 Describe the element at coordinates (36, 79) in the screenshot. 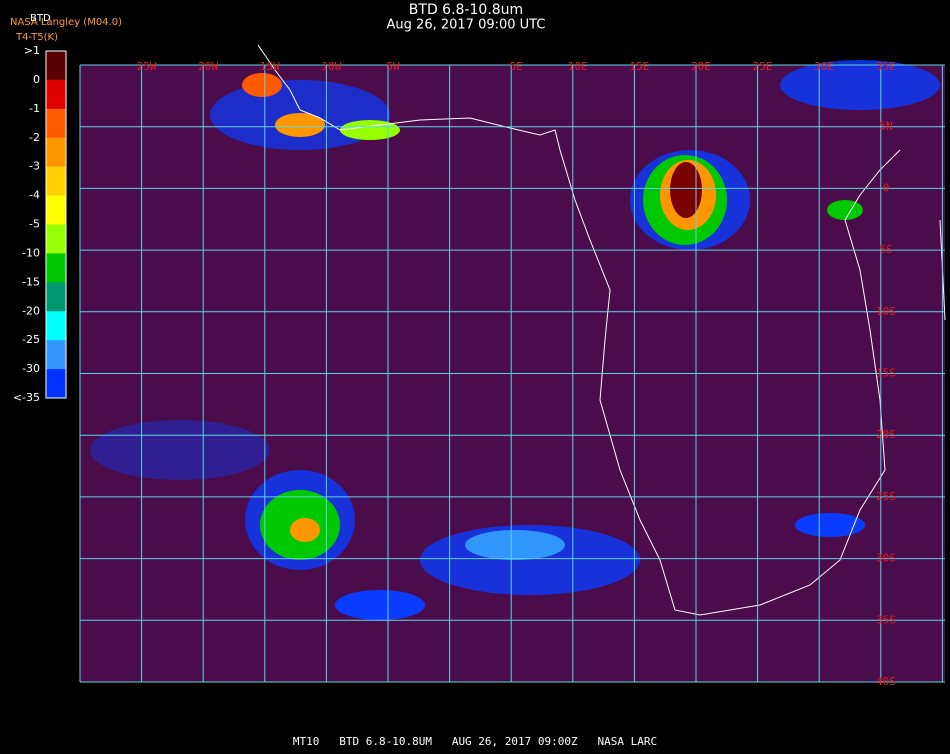

I see `colorbar-label: 0` at that location.